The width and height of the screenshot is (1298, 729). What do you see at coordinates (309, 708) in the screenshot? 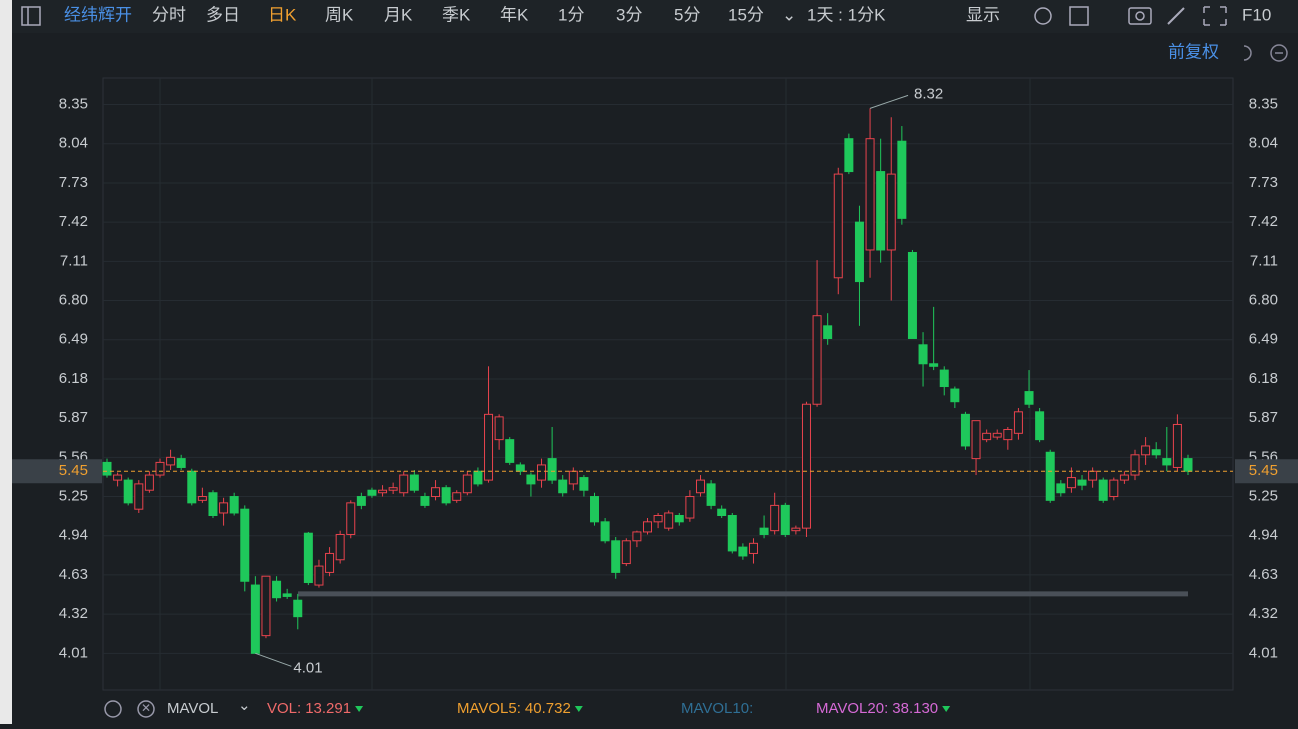
I see `indicator-item: VOL: 13.291` at bounding box center [309, 708].